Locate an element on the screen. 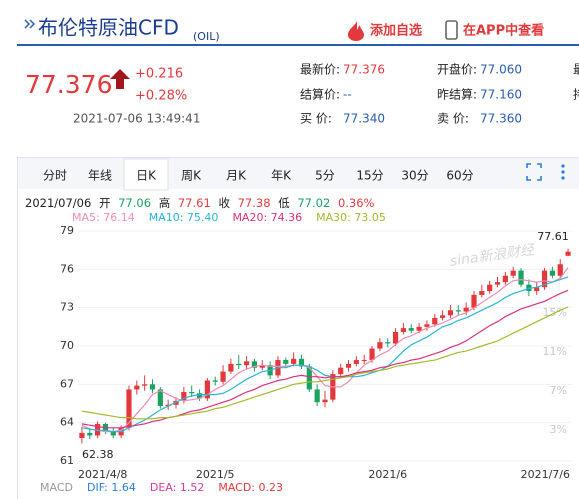  tab: 日K is located at coordinates (146, 176).